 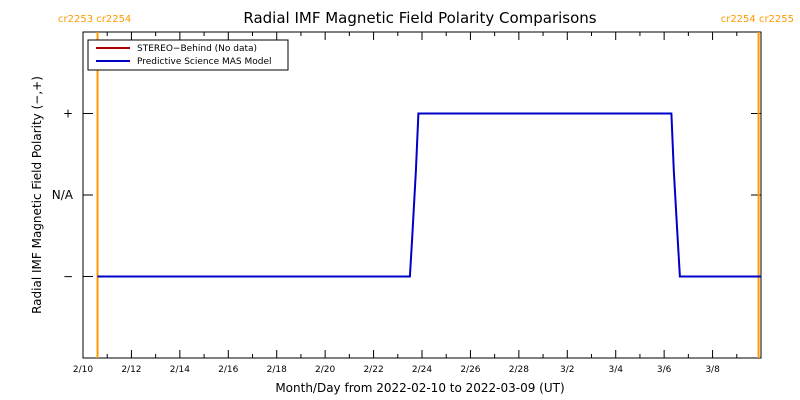 I want to click on y-axis-label: Radial IMF Magnetic Field Polarity (−,+), so click(x=37, y=195).